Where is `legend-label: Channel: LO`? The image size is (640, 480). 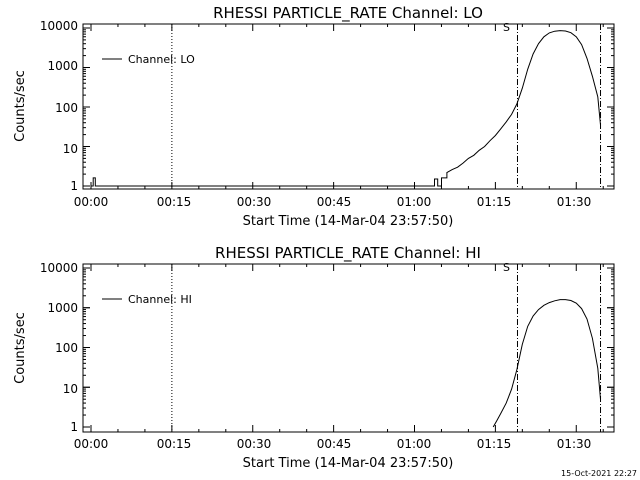 legend-label: Channel: LO is located at coordinates (161, 59).